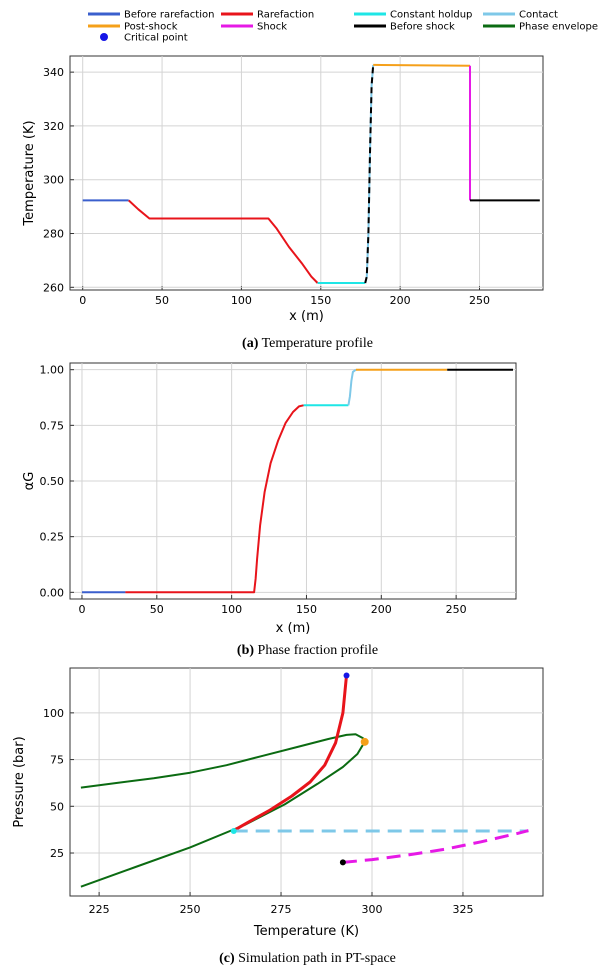 Image resolution: width=615 pixels, height=976 pixels. What do you see at coordinates (369, 174) in the screenshot?
I see `series-line-before-shock` at bounding box center [369, 174].